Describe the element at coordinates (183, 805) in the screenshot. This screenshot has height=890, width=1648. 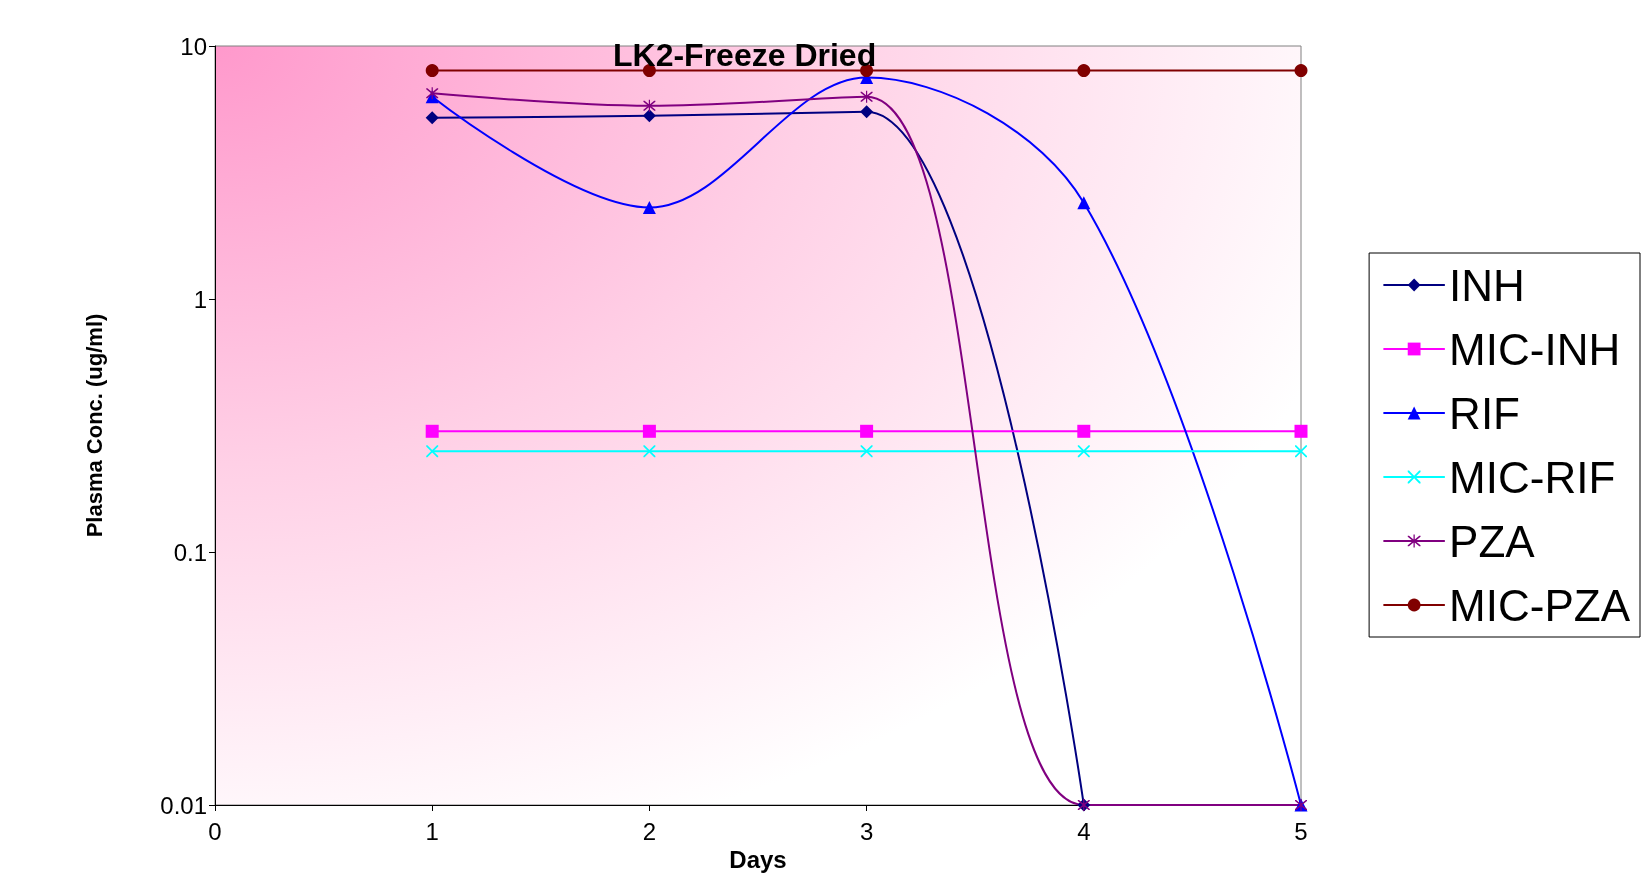
I see `y-tick-label: 0.01` at that location.